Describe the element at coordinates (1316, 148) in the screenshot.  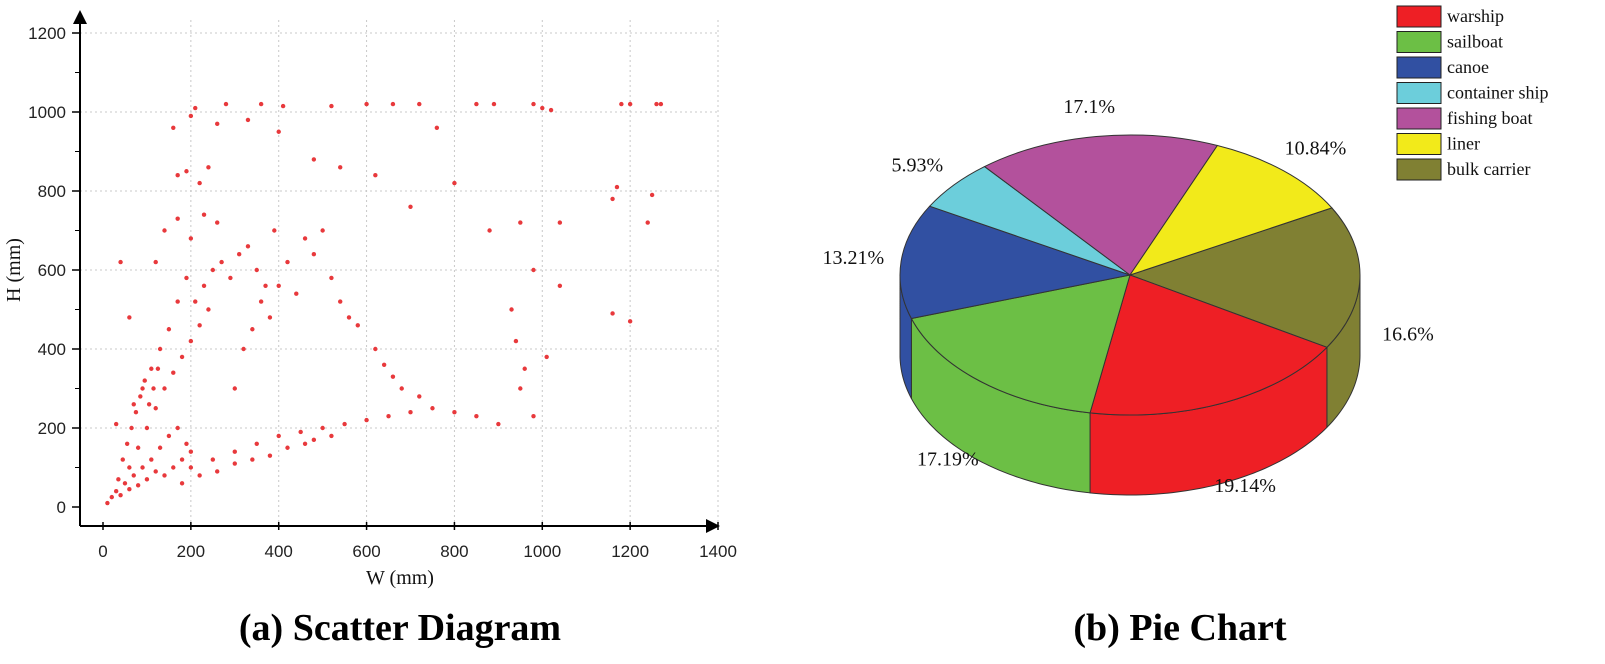
I see `pie-slice-label: 10.84%` at that location.